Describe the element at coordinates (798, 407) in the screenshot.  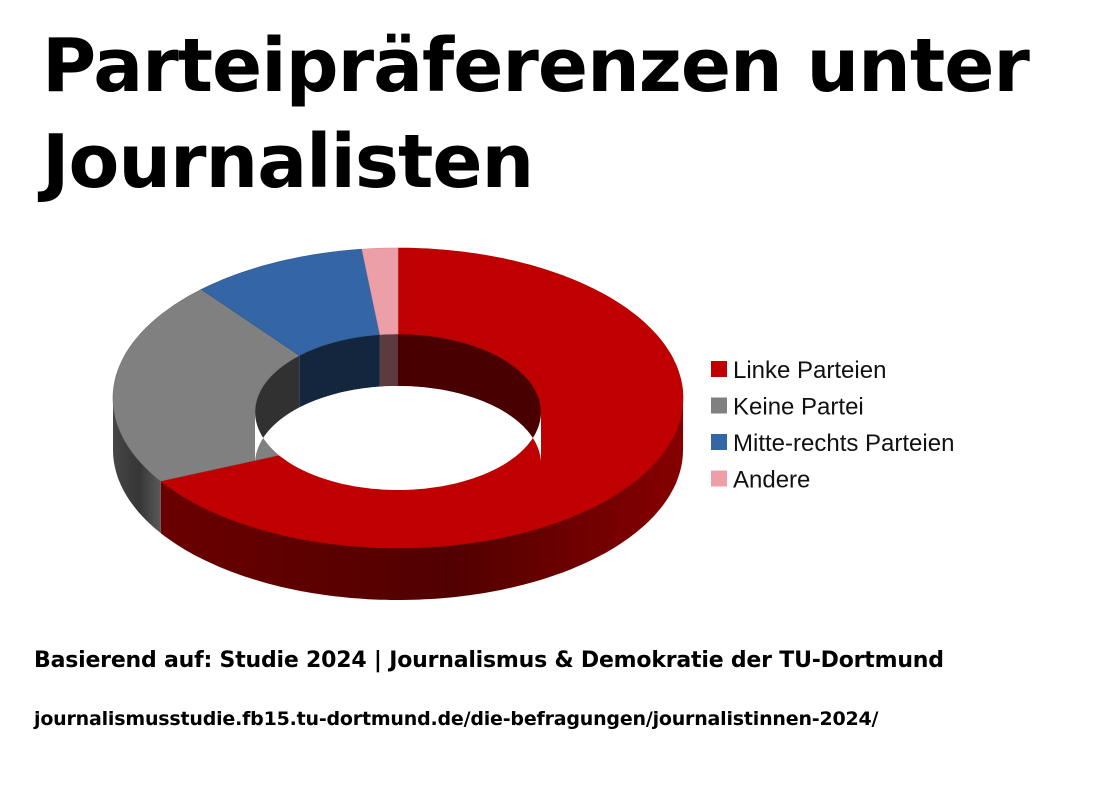
I see `legend-label-1: Keine Partei` at that location.